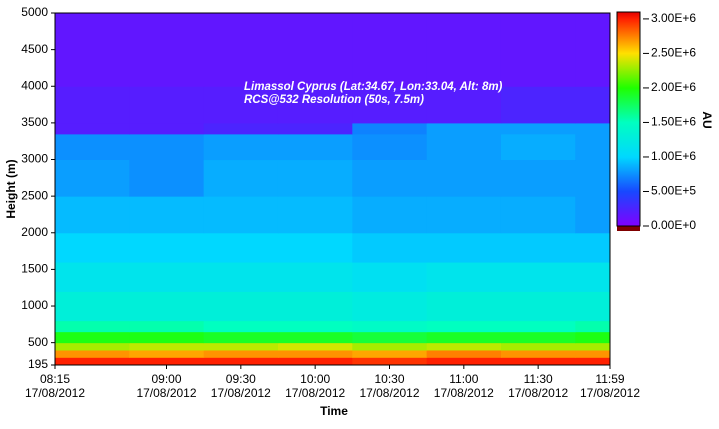 The height and width of the screenshot is (429, 719). Describe the element at coordinates (628, 228) in the screenshot. I see `colorbar-under` at that location.